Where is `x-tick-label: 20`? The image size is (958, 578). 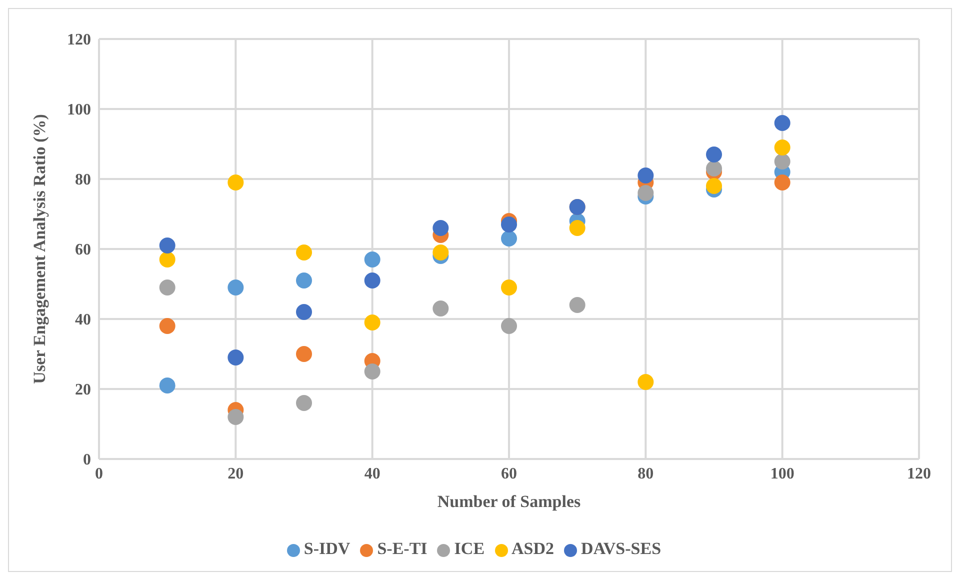 x-tick-label: 20 is located at coordinates (236, 473).